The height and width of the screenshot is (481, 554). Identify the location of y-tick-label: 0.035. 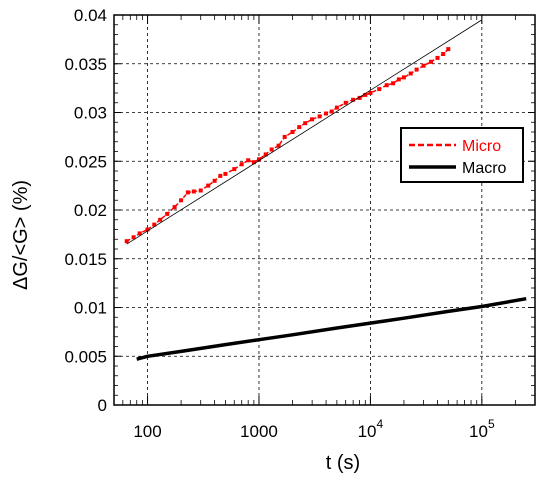
(85, 64).